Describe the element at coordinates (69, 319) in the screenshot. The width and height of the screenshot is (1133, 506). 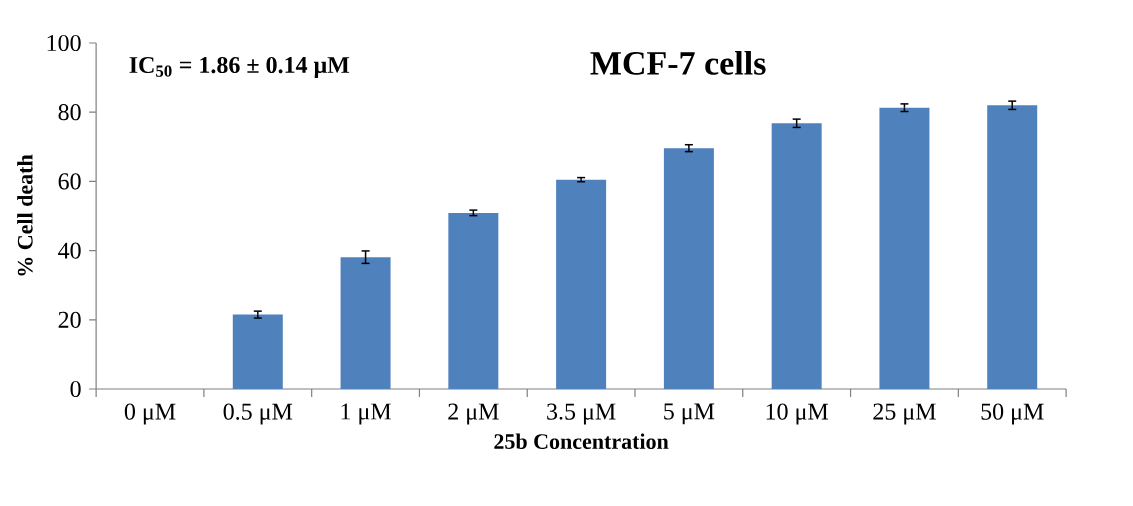
I see `y-tick-label: 20` at that location.